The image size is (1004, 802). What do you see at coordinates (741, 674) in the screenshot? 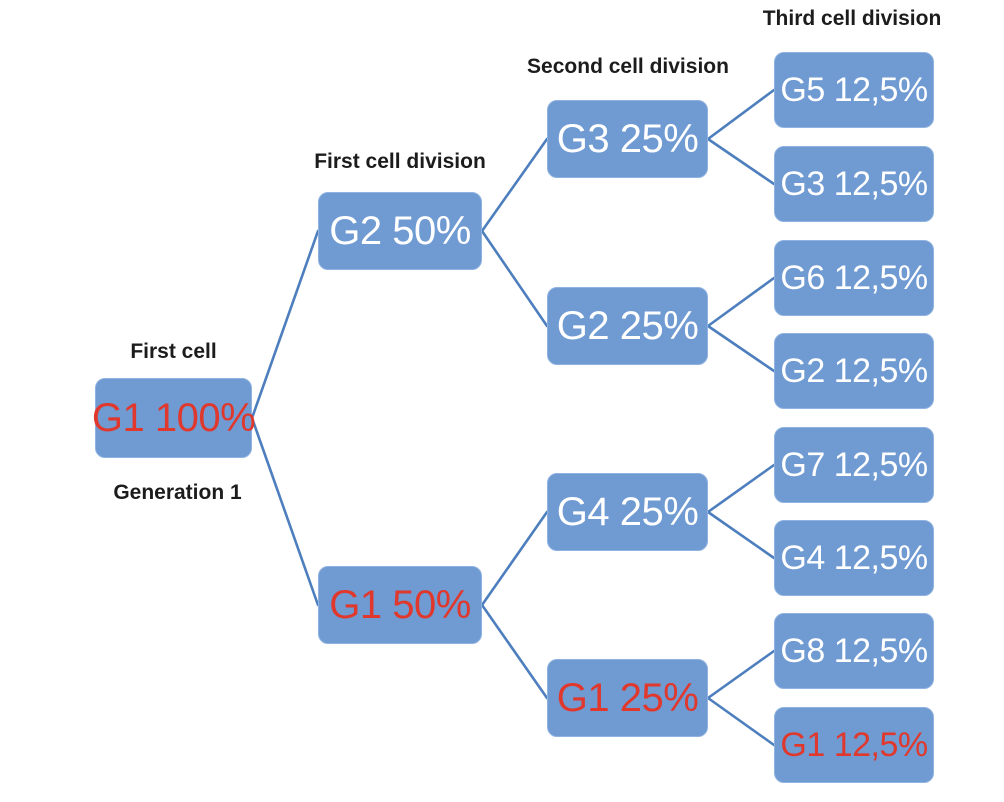
I see `connector-g125-g8125` at bounding box center [741, 674].